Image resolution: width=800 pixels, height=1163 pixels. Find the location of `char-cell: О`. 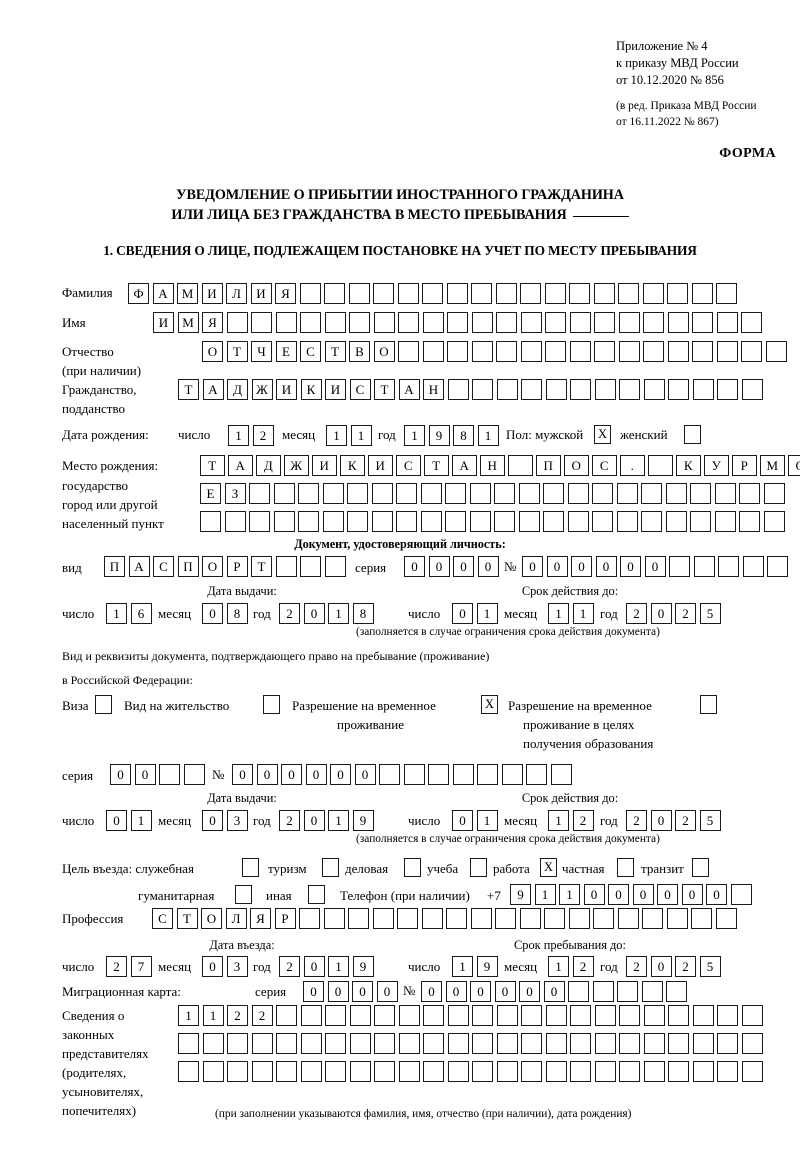

char-cell: О is located at coordinates (211, 918).